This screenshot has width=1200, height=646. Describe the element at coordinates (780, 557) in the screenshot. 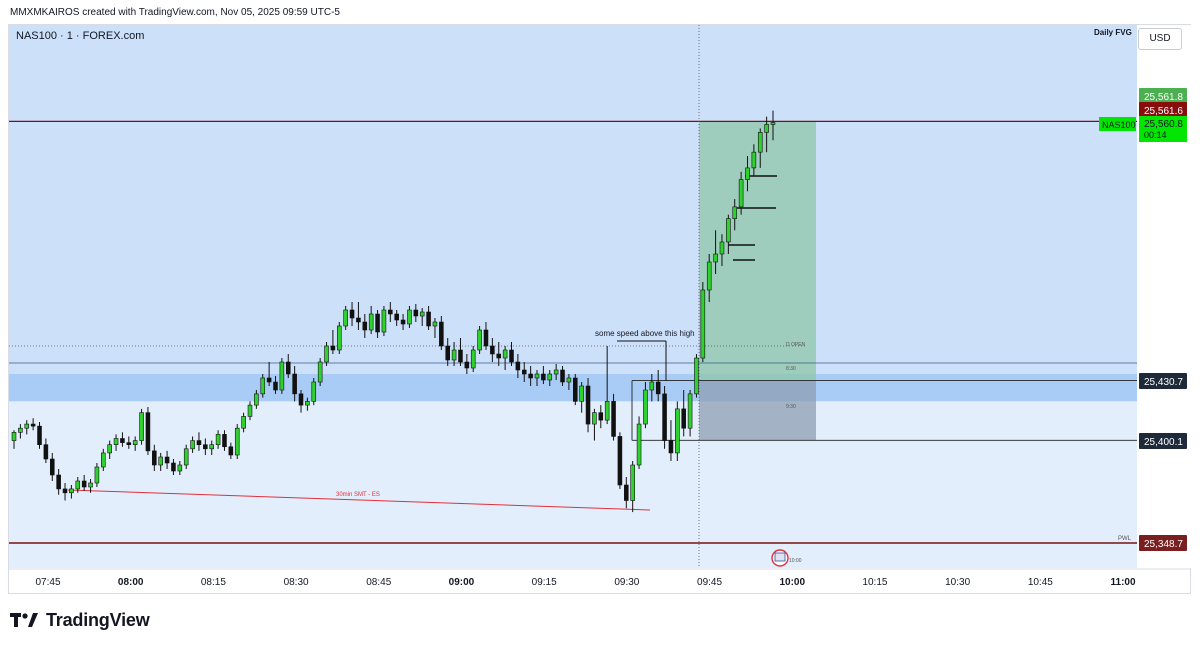

I see `flag-icon` at that location.